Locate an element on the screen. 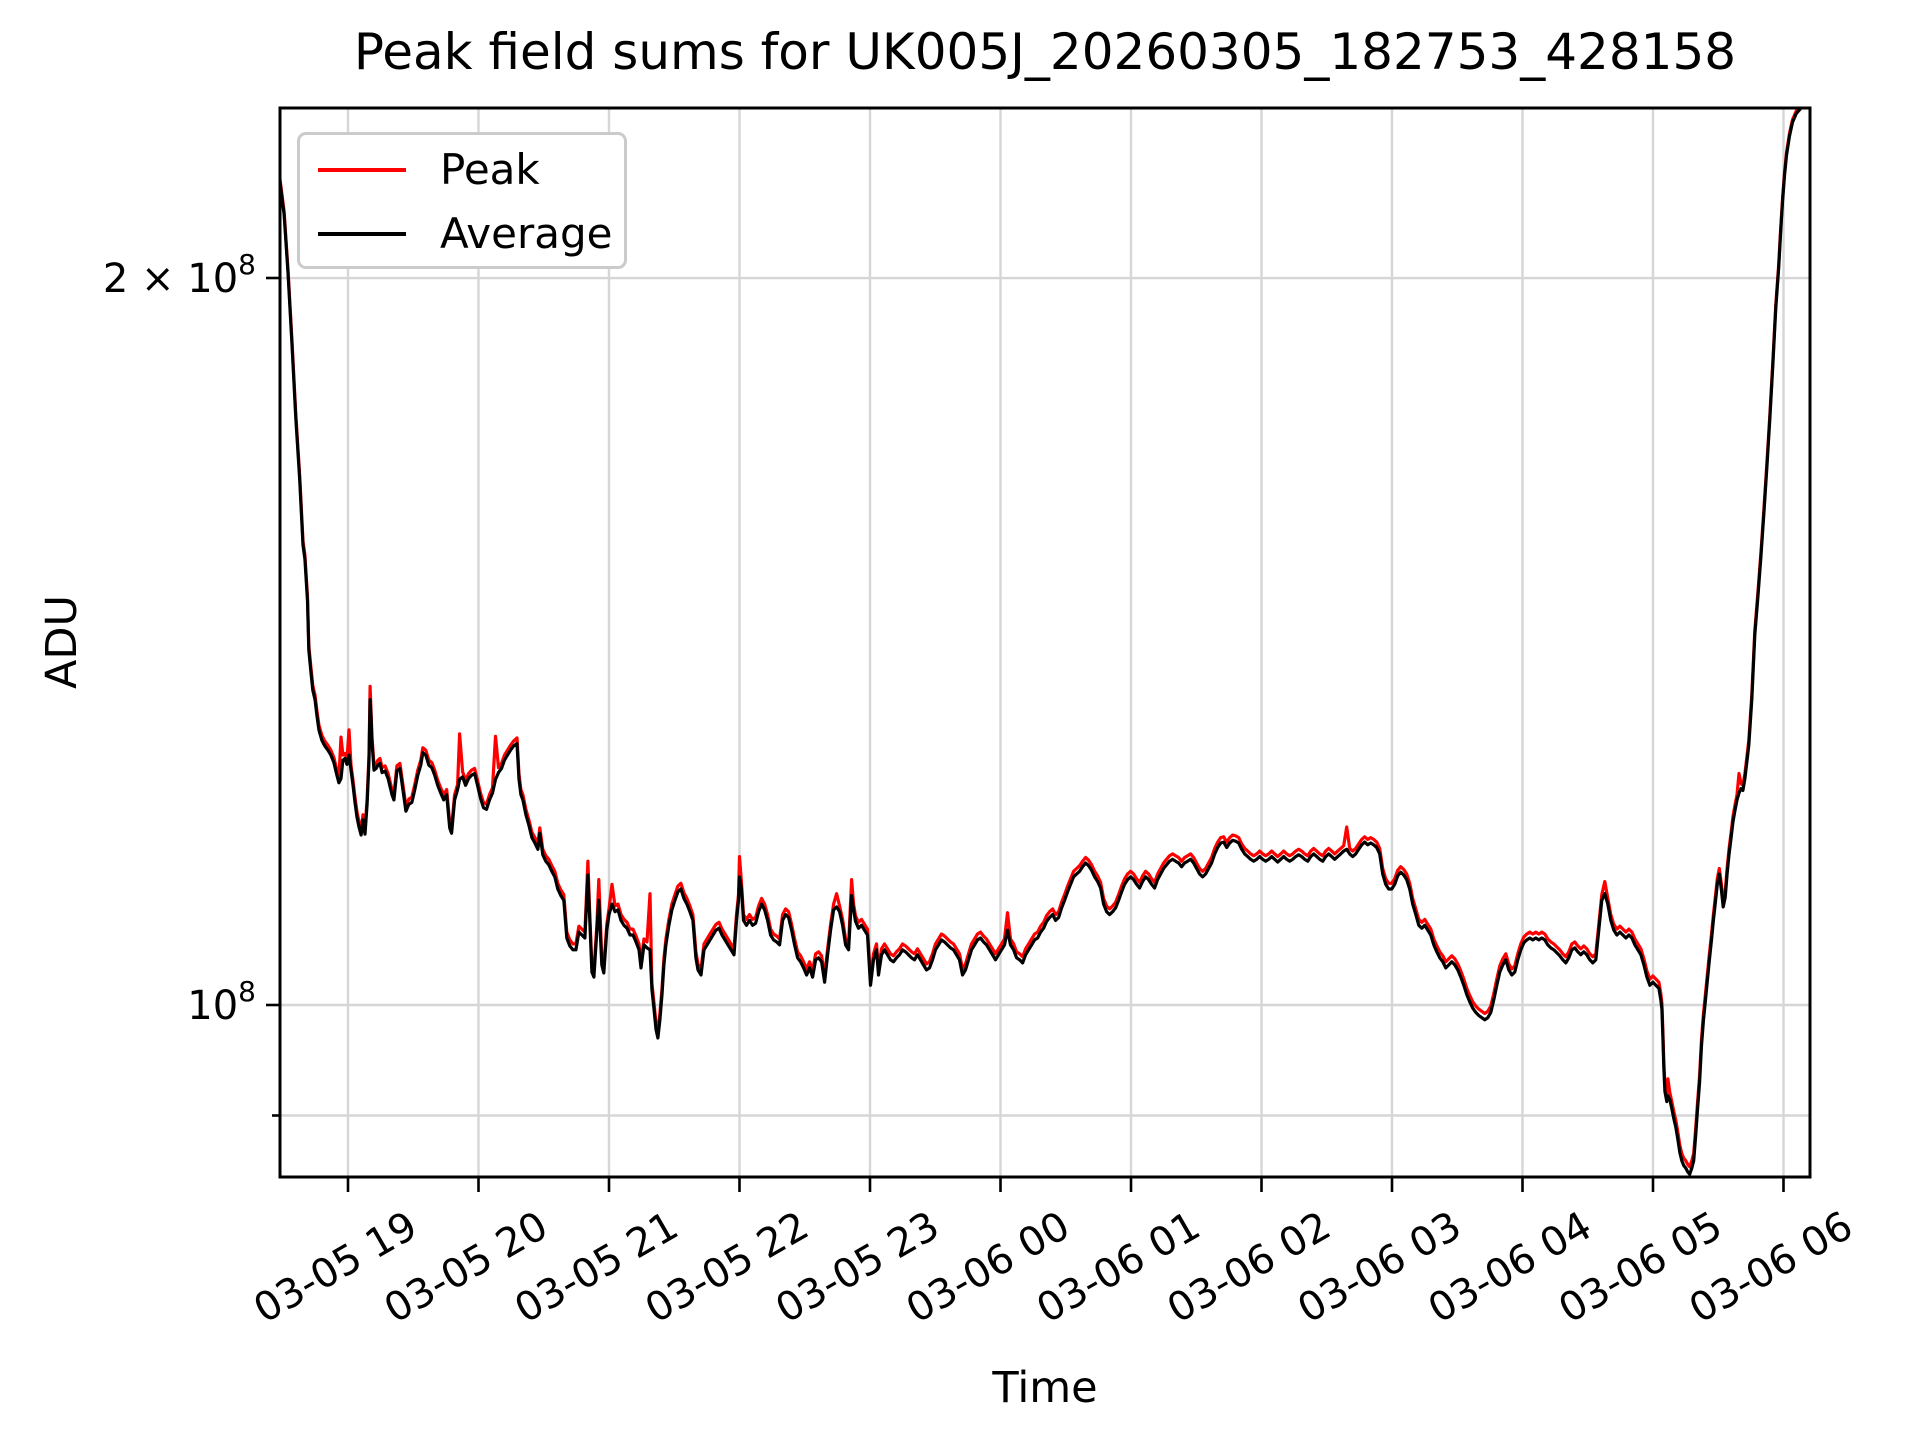 Image resolution: width=1920 pixels, height=1440 pixels. y-axis-label: ADU is located at coordinates (62, 642).